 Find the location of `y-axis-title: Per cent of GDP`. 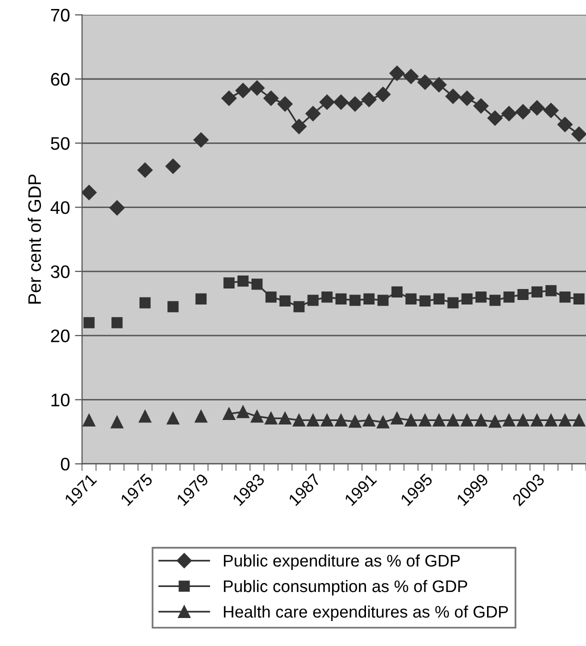

y-axis-title: Per cent of GDP is located at coordinates (35, 239).